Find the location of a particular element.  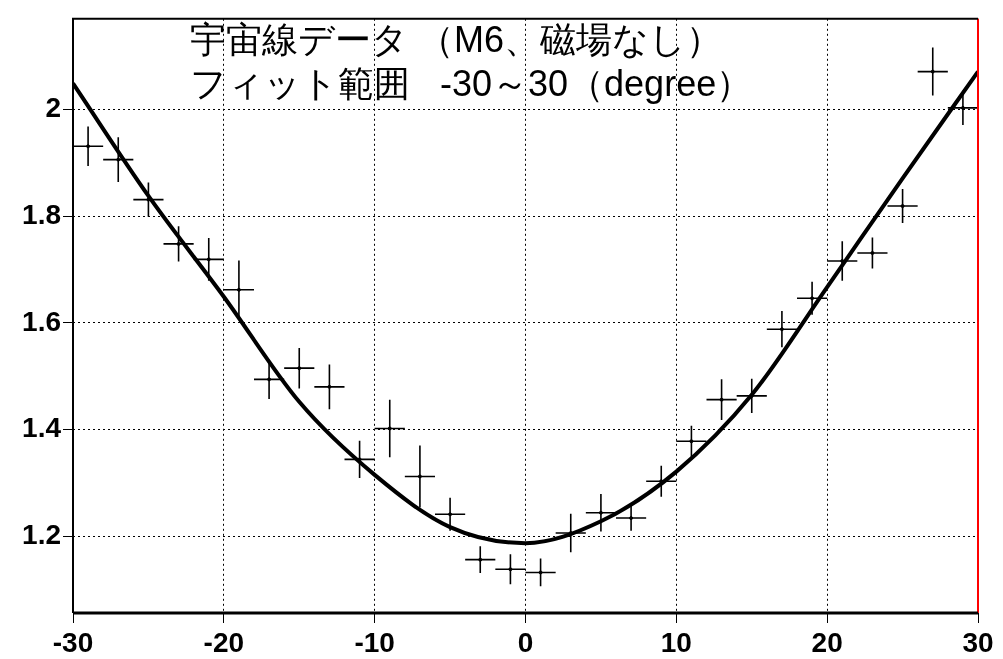

x-tick-label: 0 is located at coordinates (525, 642).